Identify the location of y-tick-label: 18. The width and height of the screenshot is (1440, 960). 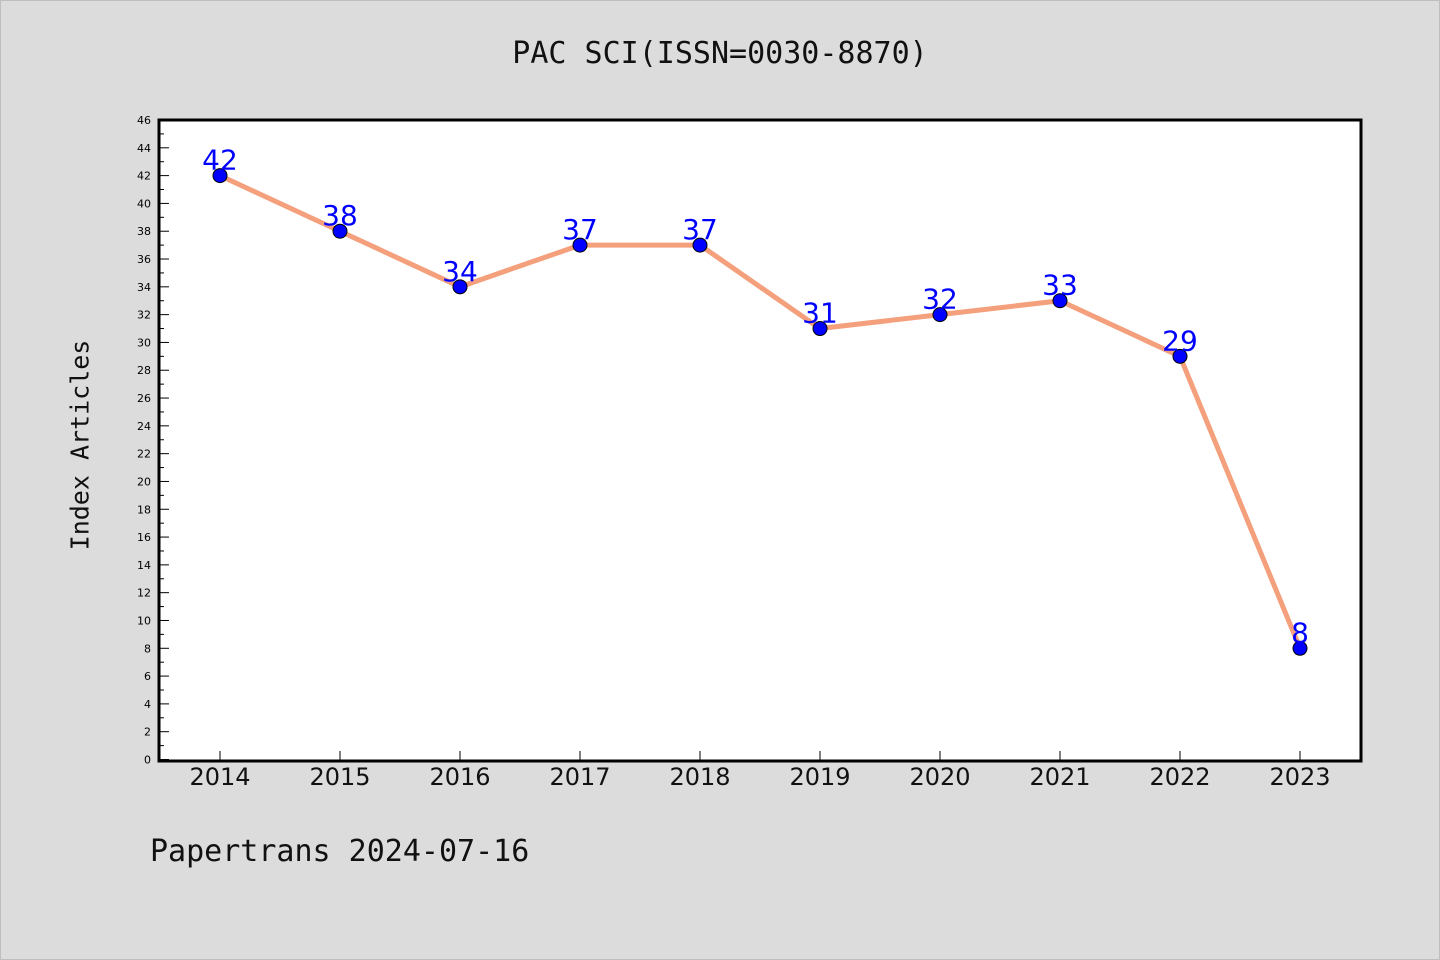
(144, 509).